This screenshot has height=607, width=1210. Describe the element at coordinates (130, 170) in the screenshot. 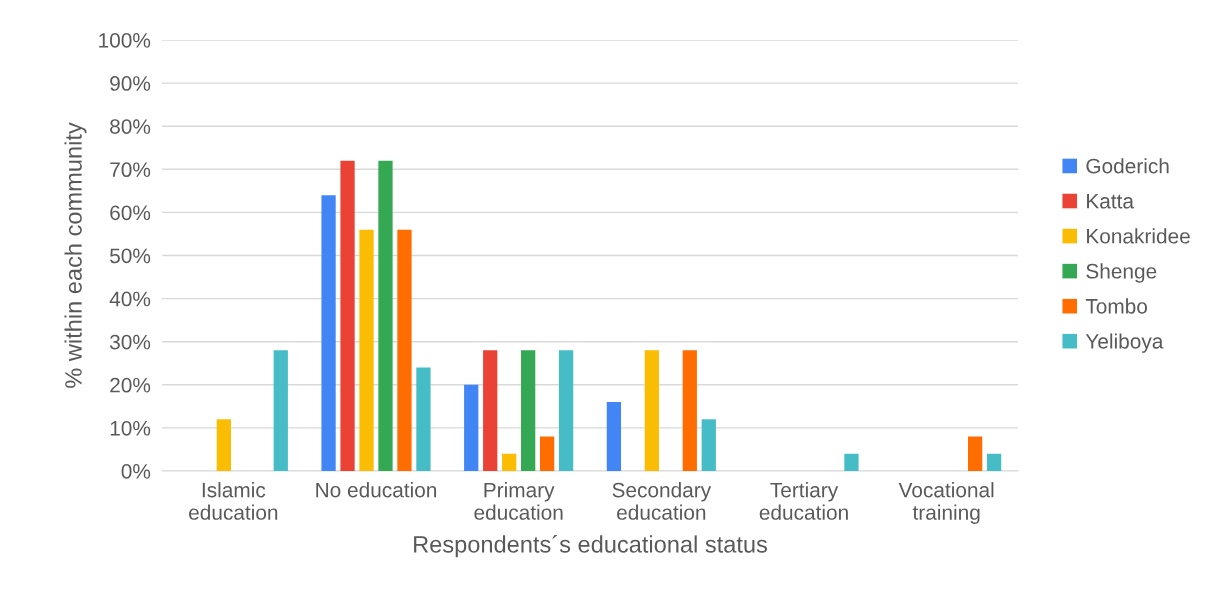

I see `y-tick-label: 70%` at that location.